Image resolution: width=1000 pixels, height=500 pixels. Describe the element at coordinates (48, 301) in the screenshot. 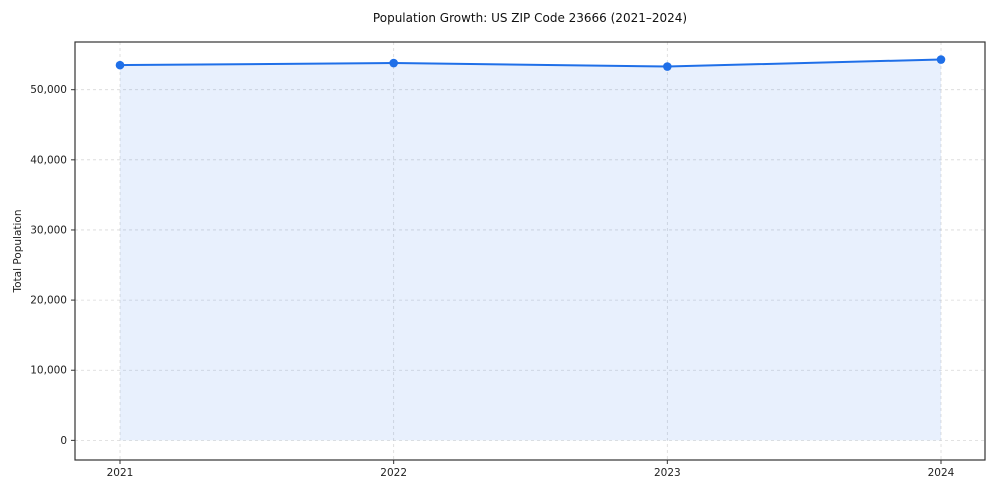

I see `y-tick-label: 20,000` at that location.